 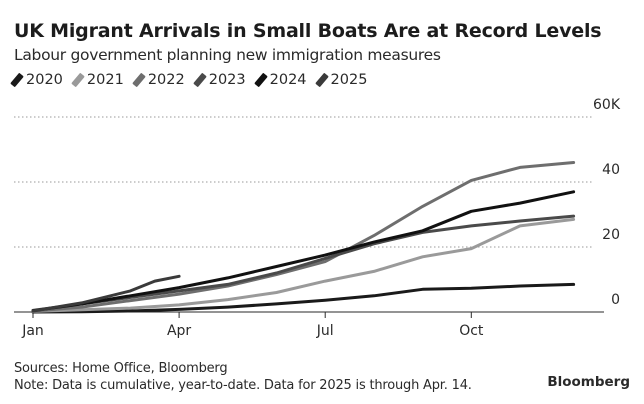 I want to click on legend-label: 2025, so click(x=349, y=80).